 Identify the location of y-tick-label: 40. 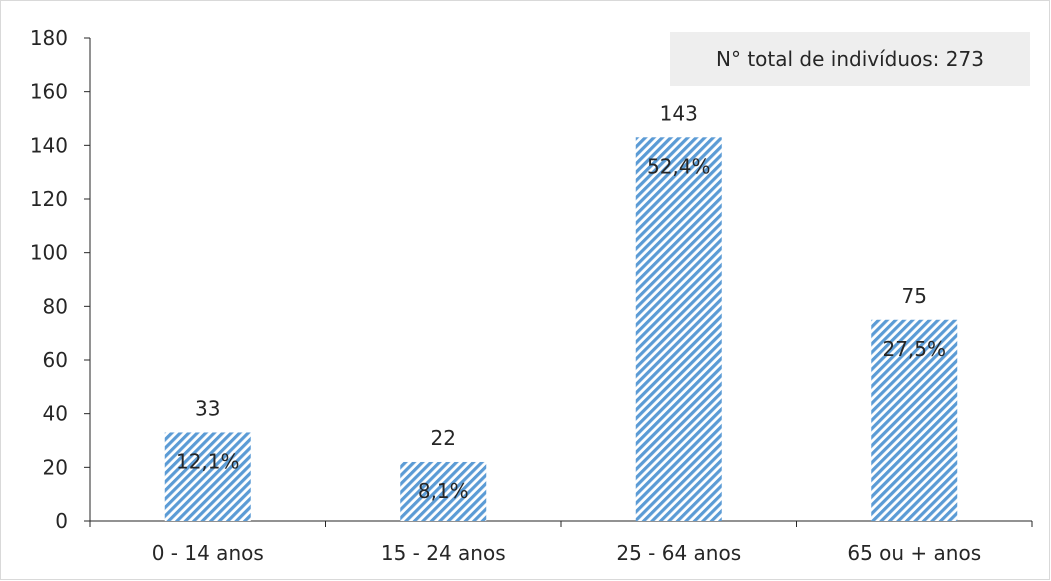
(55, 414).